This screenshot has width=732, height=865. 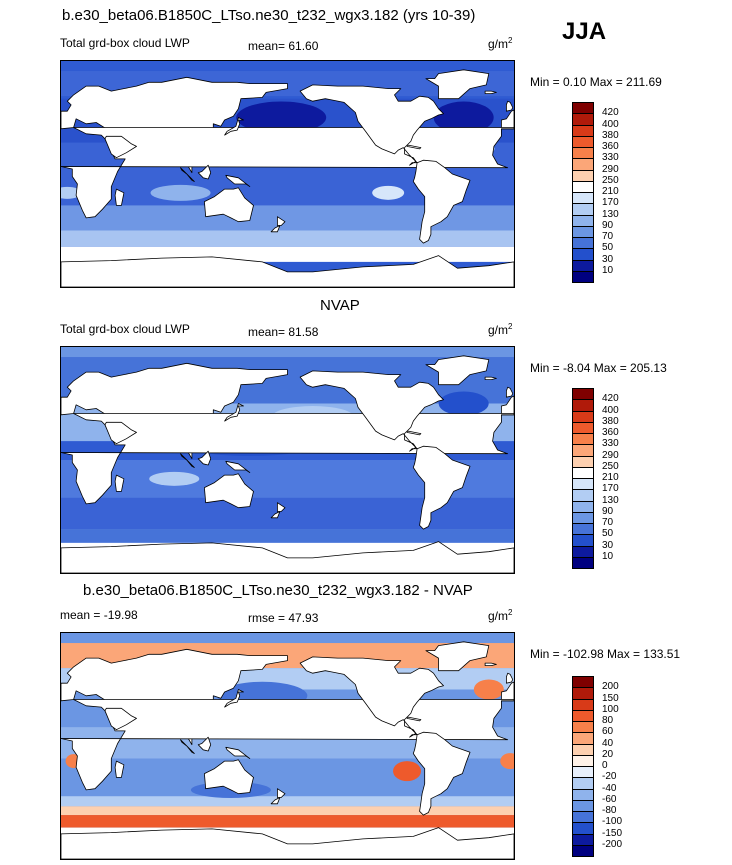 I want to click on colorbar-swatch, so click(x=583, y=276).